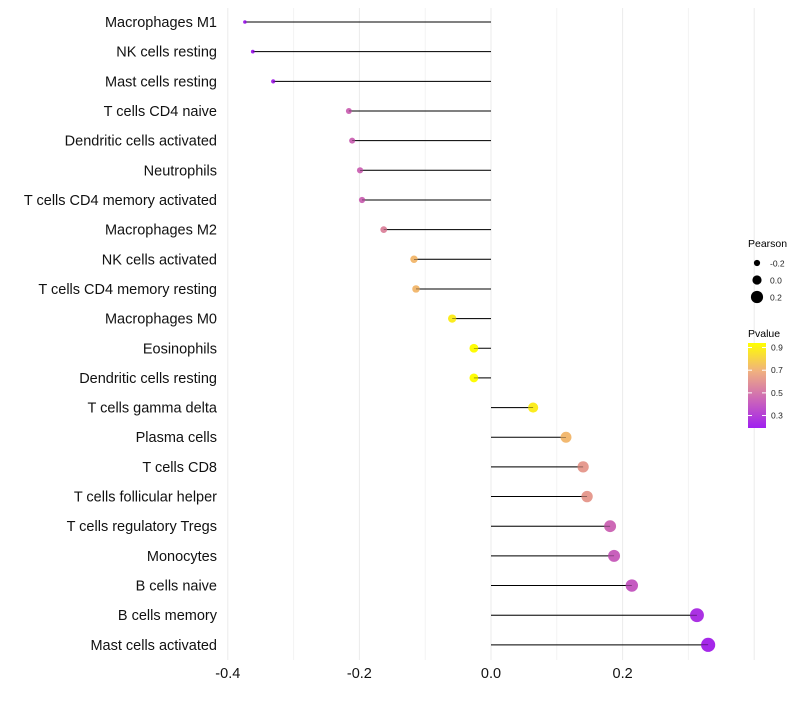 Image resolution: width=800 pixels, height=705 pixels. What do you see at coordinates (776, 281) in the screenshot?
I see `legend-size-label: 0.0` at bounding box center [776, 281].